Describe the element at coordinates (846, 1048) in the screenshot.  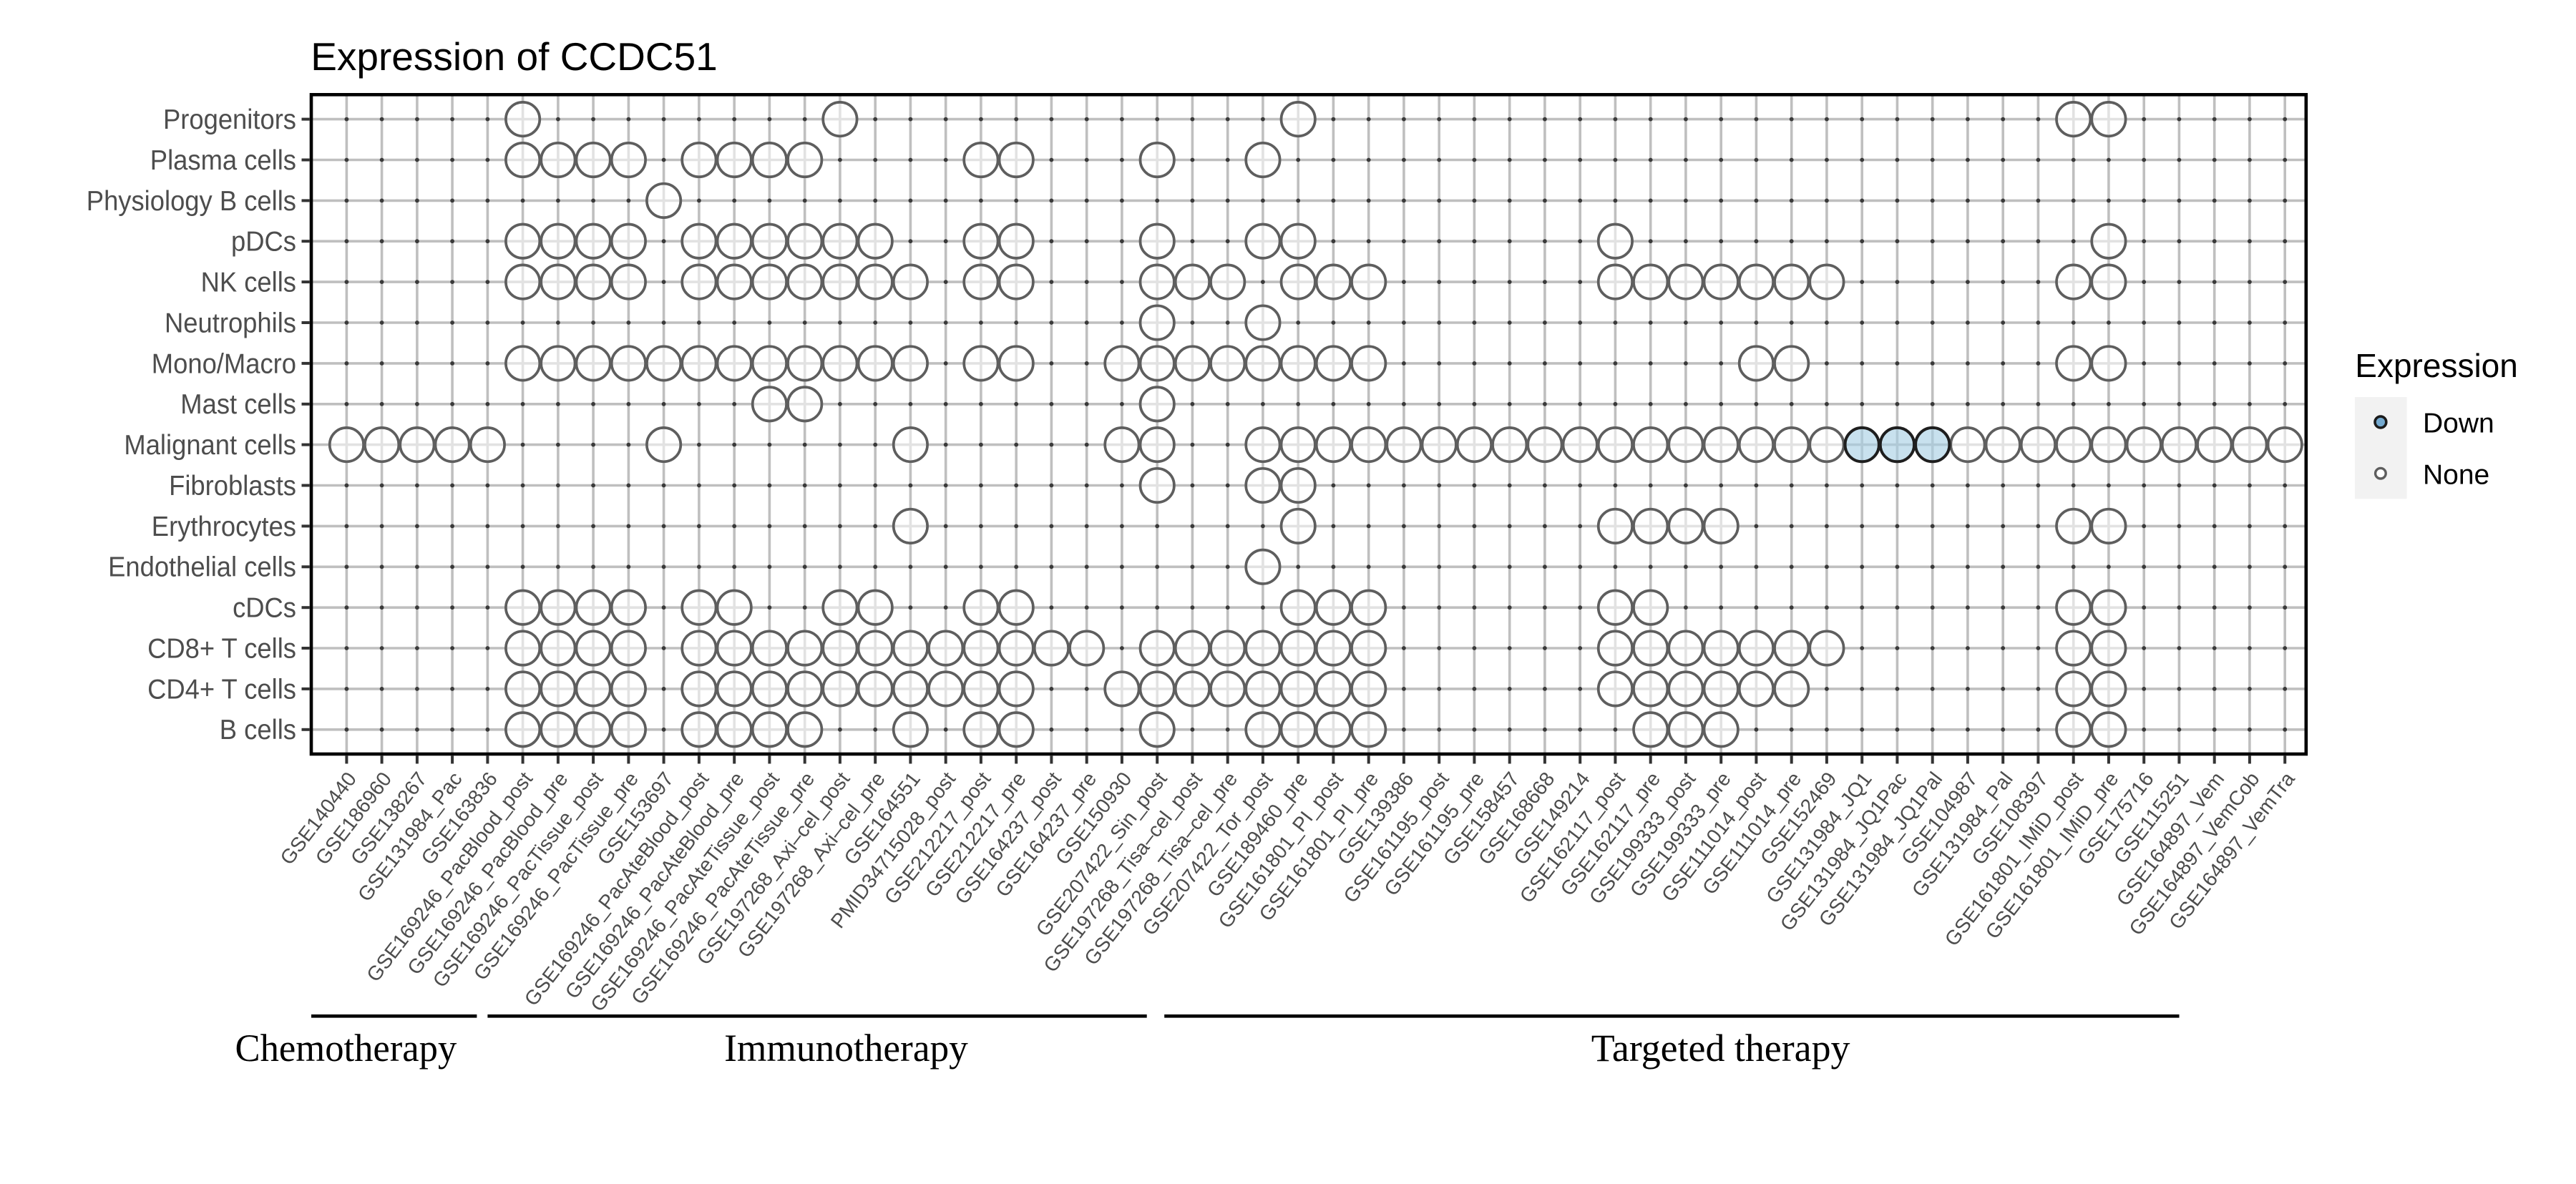
I see `svg-text: Immunotherapy` at that location.